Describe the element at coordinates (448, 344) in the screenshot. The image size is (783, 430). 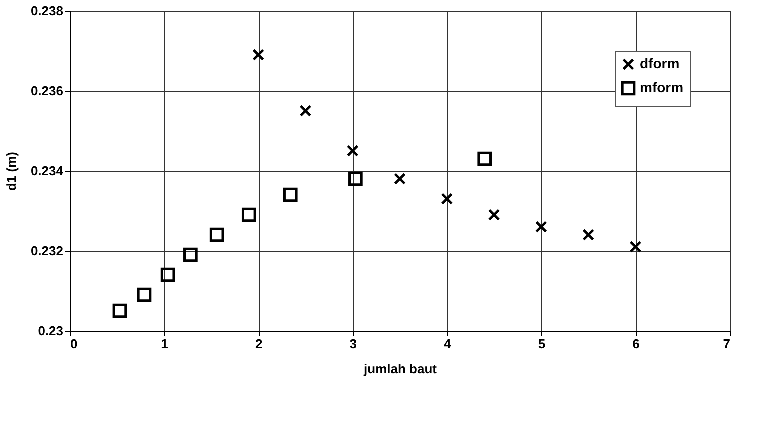
I see `x-tick-label: 4` at that location.